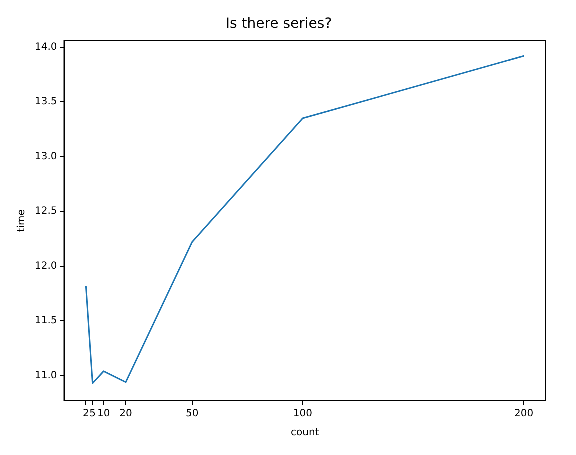  What do you see at coordinates (279, 24) in the screenshot?
I see `chart-title: Is there series?` at bounding box center [279, 24].